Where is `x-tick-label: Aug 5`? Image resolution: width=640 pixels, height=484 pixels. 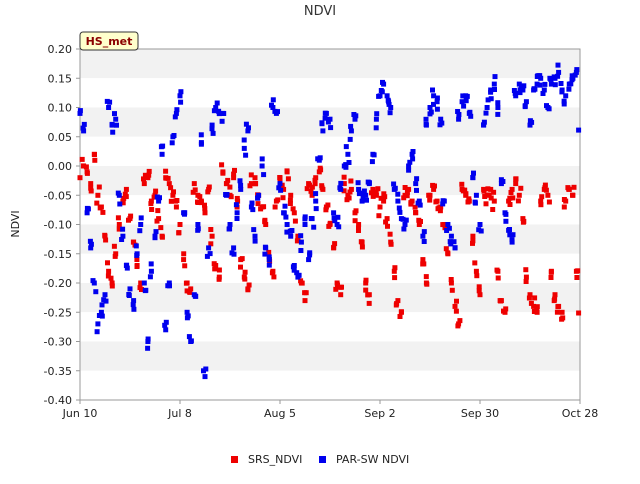 x-tick-label: Aug 5 is located at coordinates (280, 413).